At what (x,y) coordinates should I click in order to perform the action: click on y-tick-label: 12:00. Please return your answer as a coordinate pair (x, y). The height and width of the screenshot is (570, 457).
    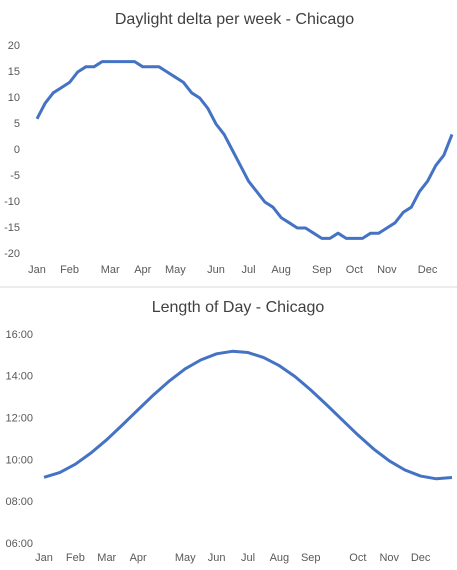
    Looking at the image, I should click on (19, 419).